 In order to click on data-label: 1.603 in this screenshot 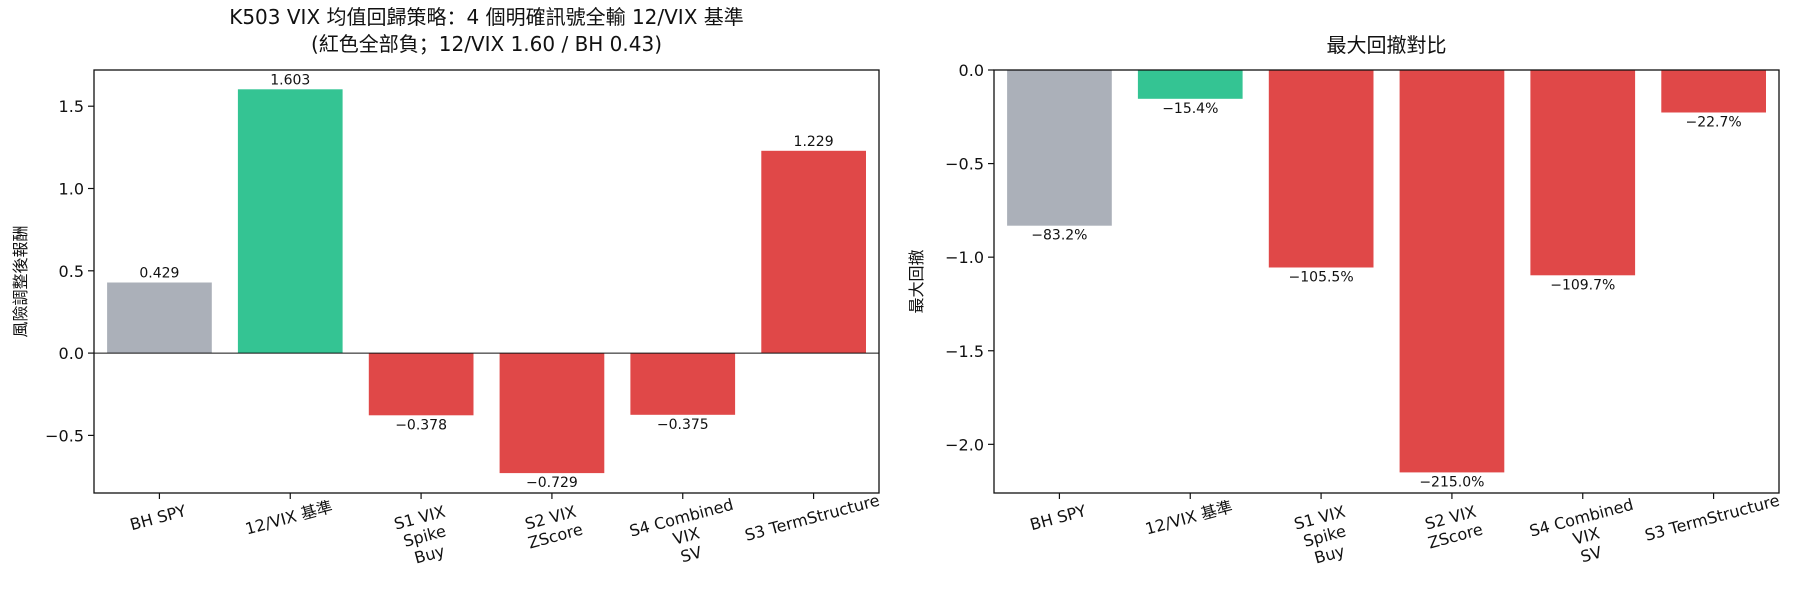, I will do `click(290, 80)`.